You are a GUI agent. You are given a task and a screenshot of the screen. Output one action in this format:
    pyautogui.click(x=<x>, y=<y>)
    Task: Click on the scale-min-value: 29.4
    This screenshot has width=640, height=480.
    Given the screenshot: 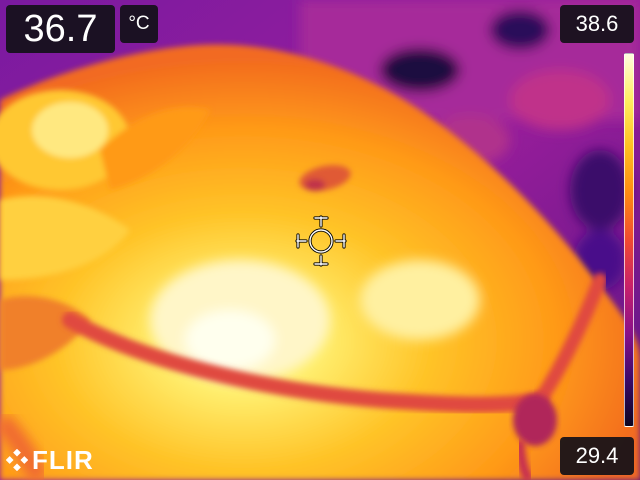 What is the action you would take?
    pyautogui.click(x=597, y=456)
    